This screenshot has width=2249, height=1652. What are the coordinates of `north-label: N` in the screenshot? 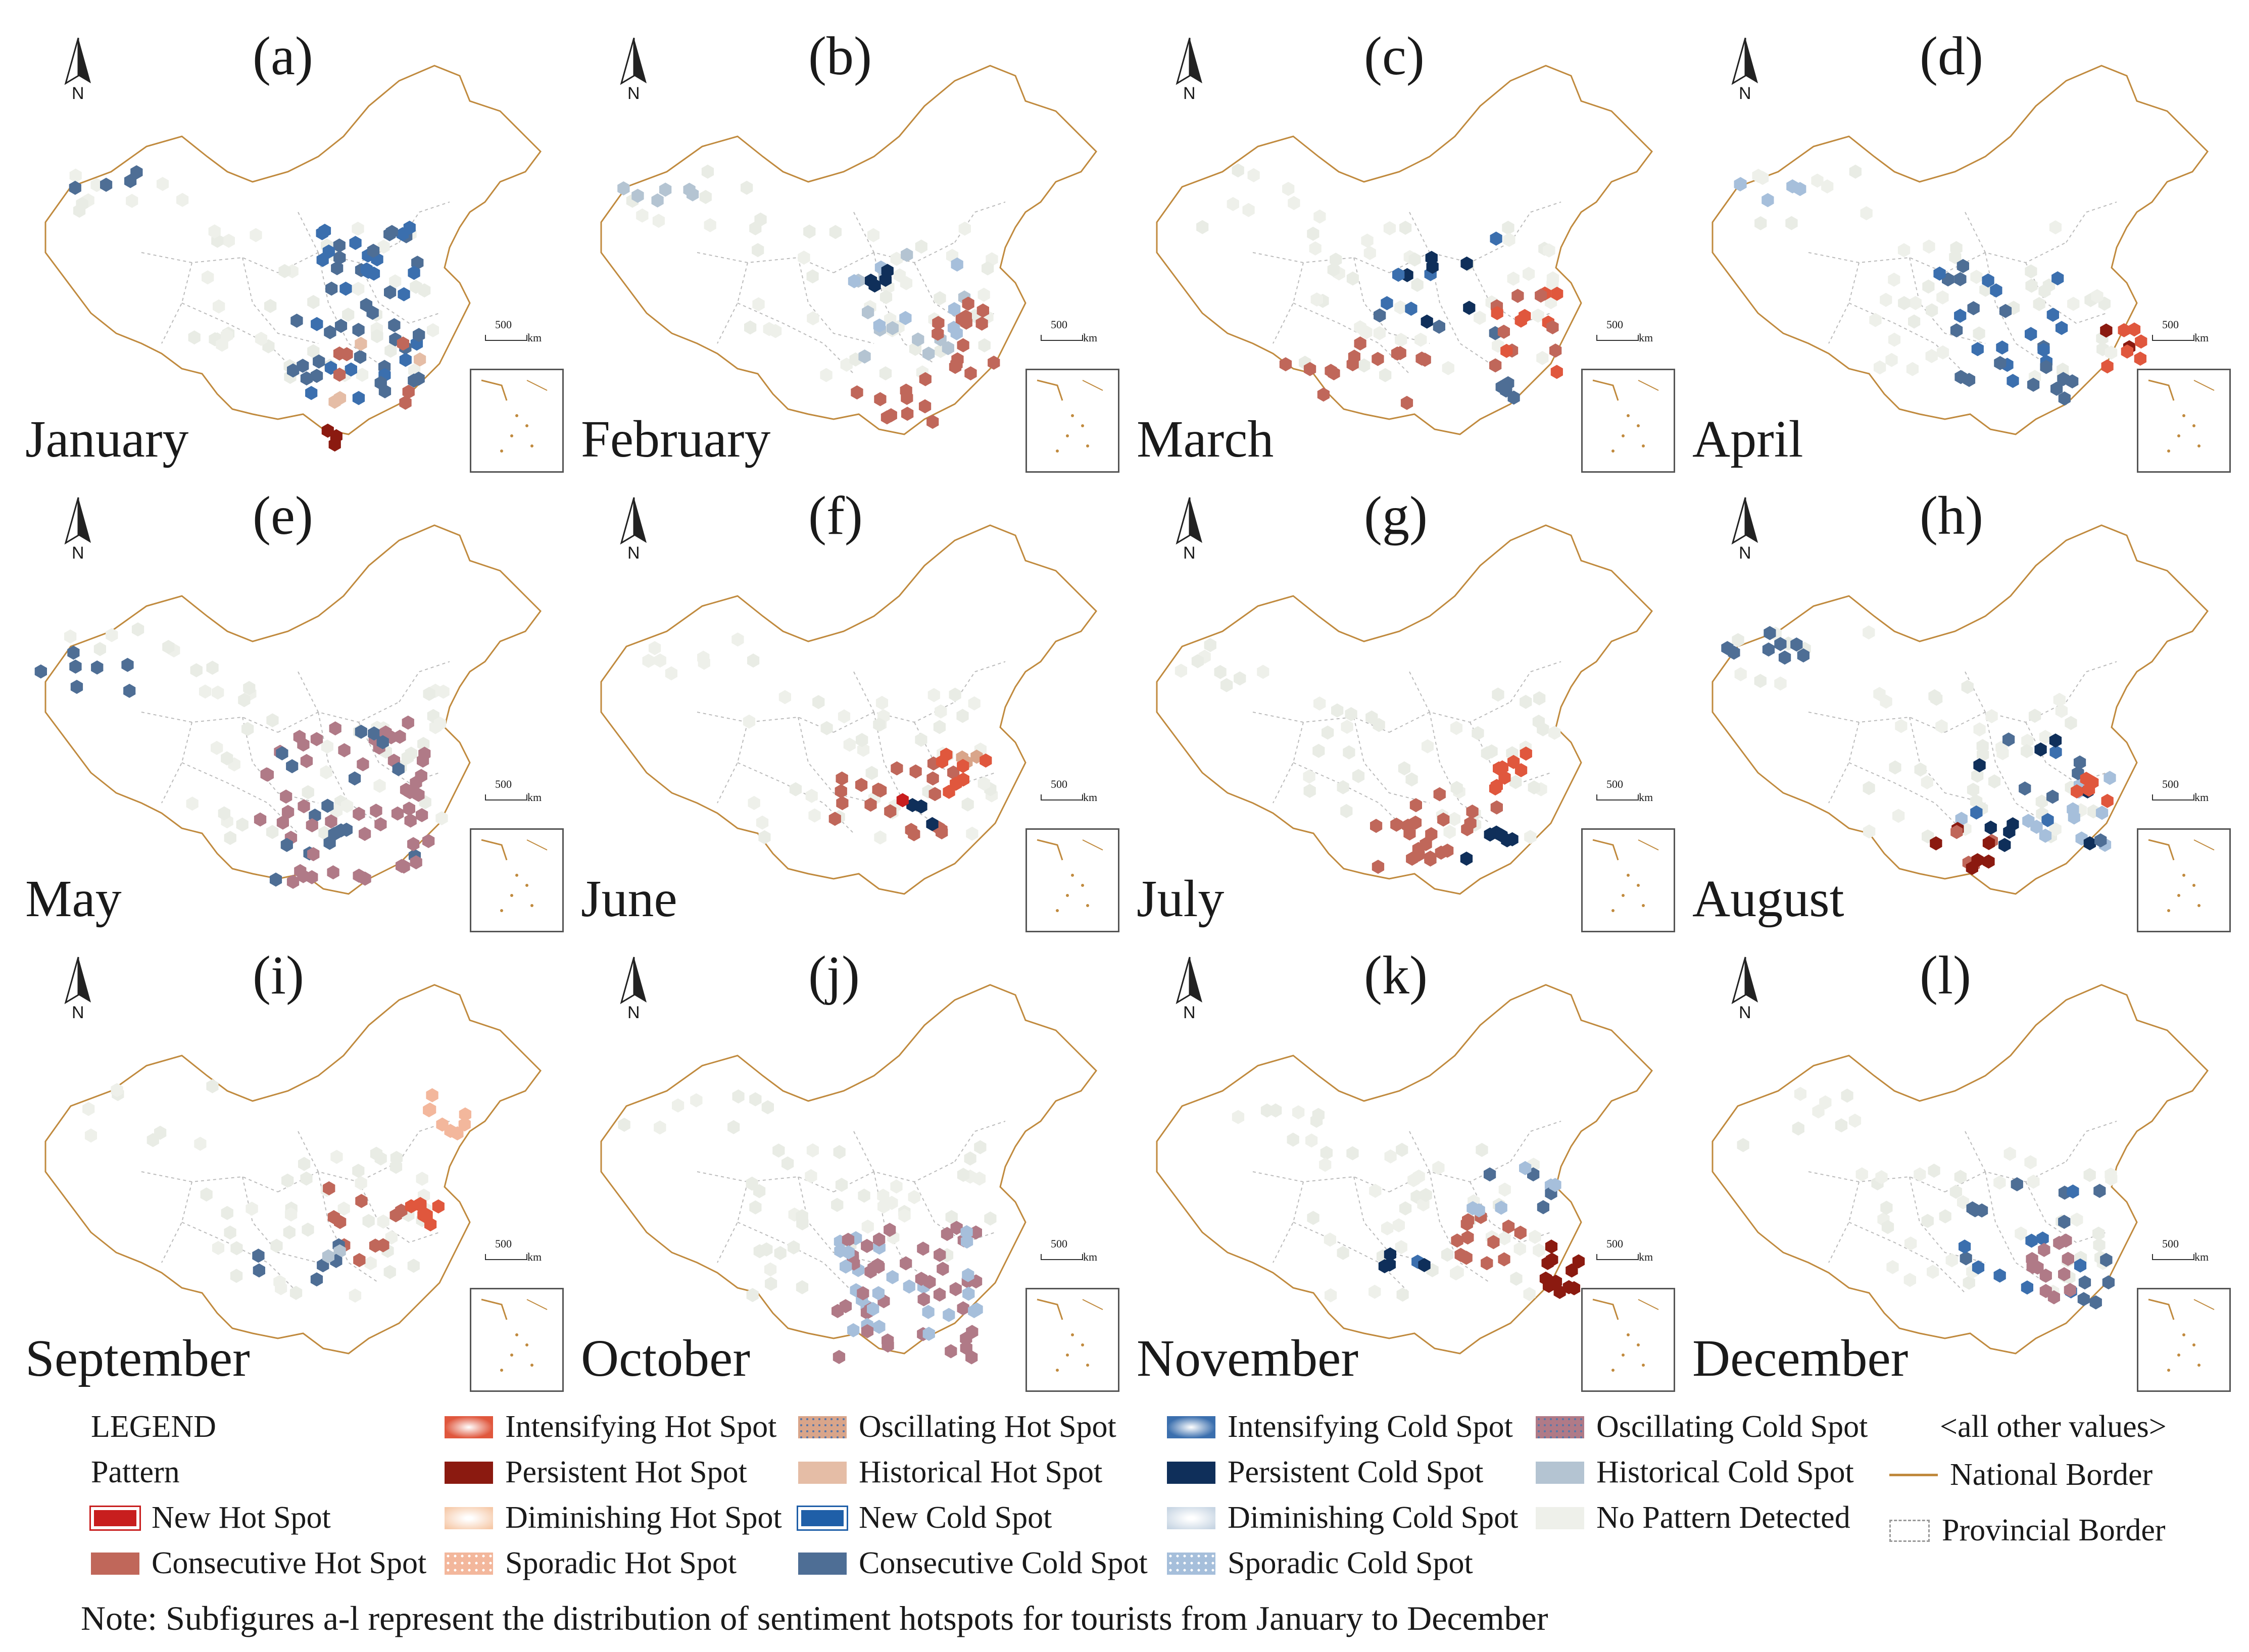 It's located at (1189, 93).